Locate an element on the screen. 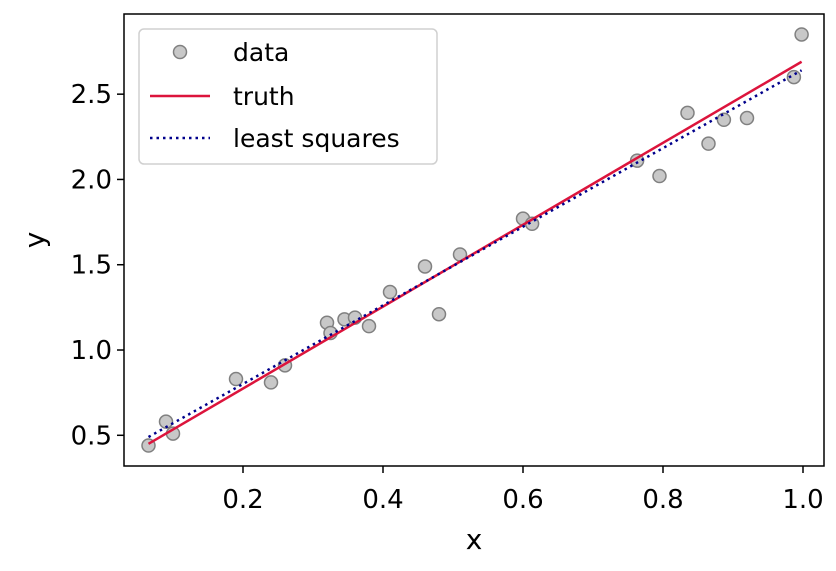 This screenshot has height=571, width=836. x-tick-label: 0.4 is located at coordinates (382, 500).